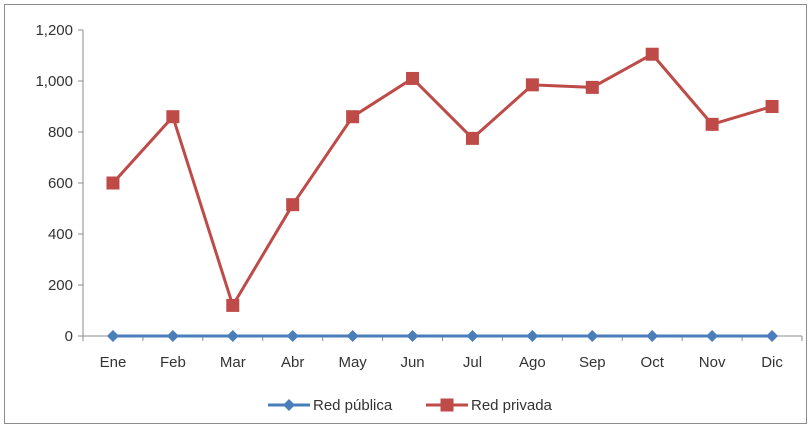  What do you see at coordinates (292, 362) in the screenshot?
I see `x-tick-label: Abr` at bounding box center [292, 362].